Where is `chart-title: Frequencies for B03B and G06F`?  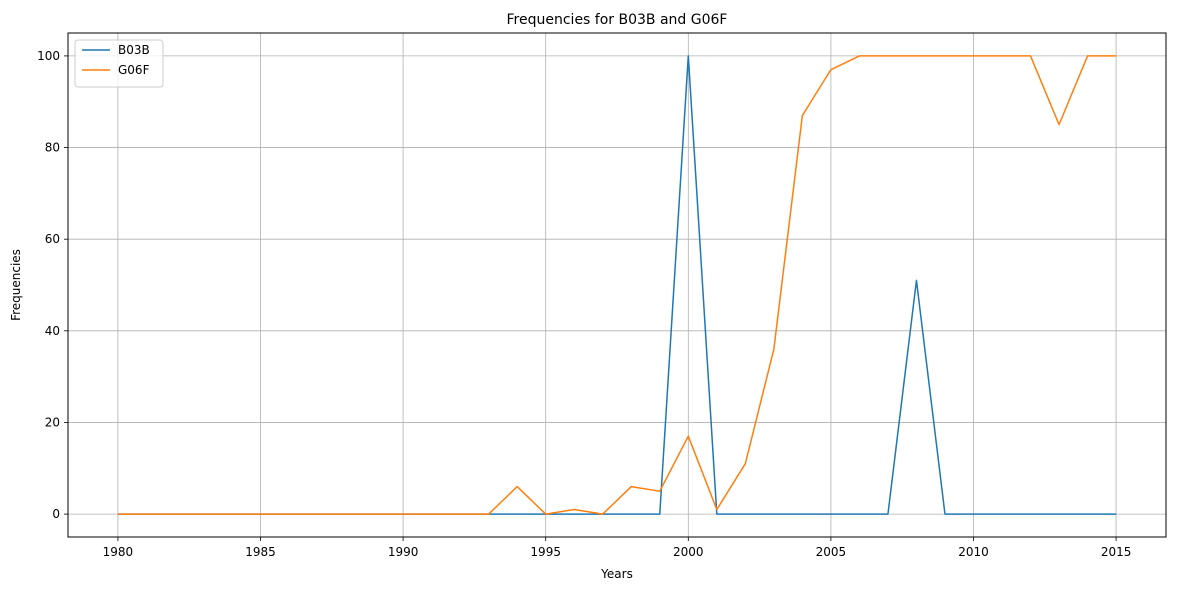
chart-title: Frequencies for B03B and G06F is located at coordinates (617, 20).